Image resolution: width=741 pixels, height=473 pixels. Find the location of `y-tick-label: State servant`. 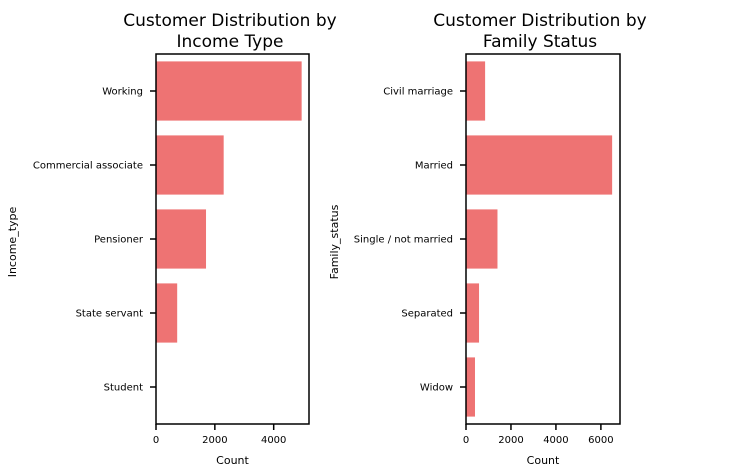

y-tick-label: State servant is located at coordinates (110, 314).